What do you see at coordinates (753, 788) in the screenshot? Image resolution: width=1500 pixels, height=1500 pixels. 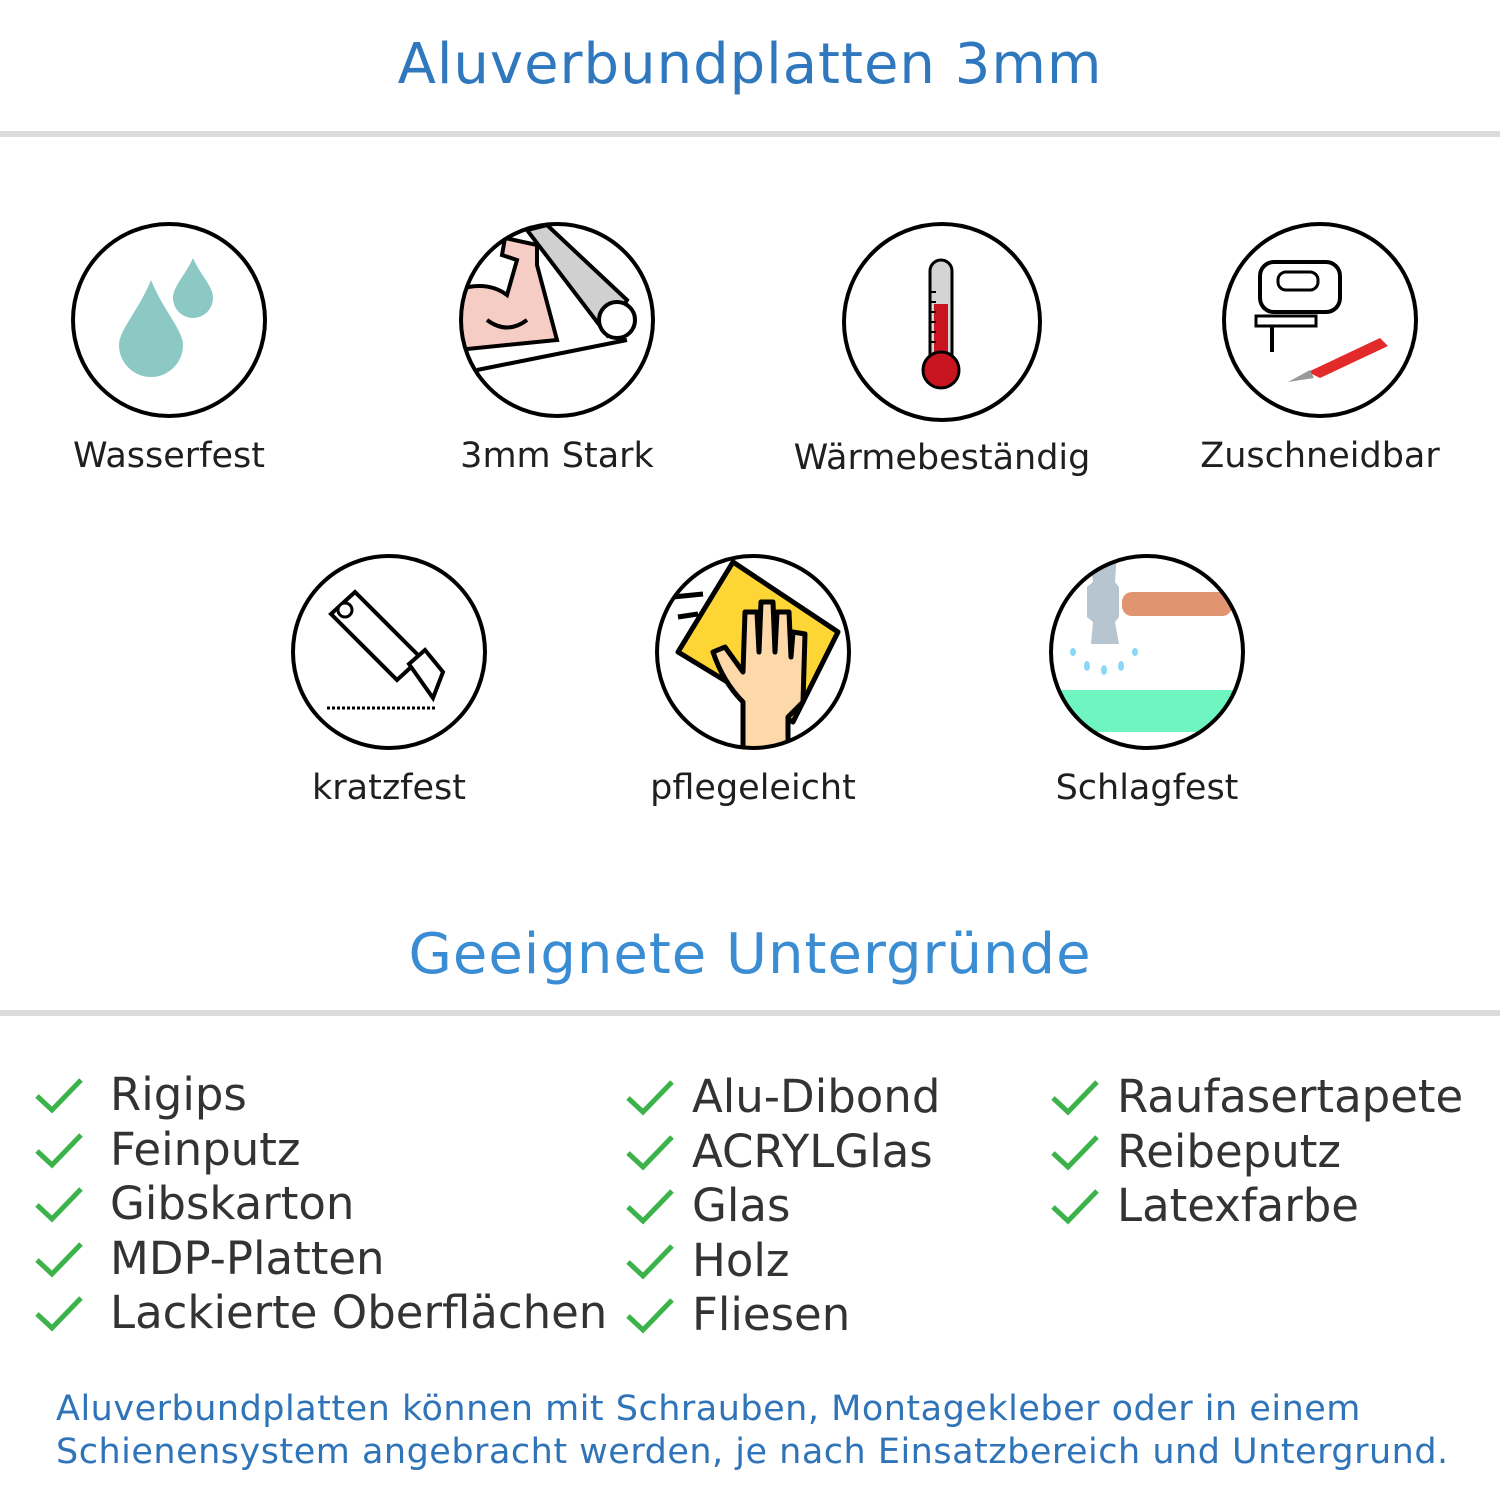 I see `feature-label: pflegeleicht` at bounding box center [753, 788].